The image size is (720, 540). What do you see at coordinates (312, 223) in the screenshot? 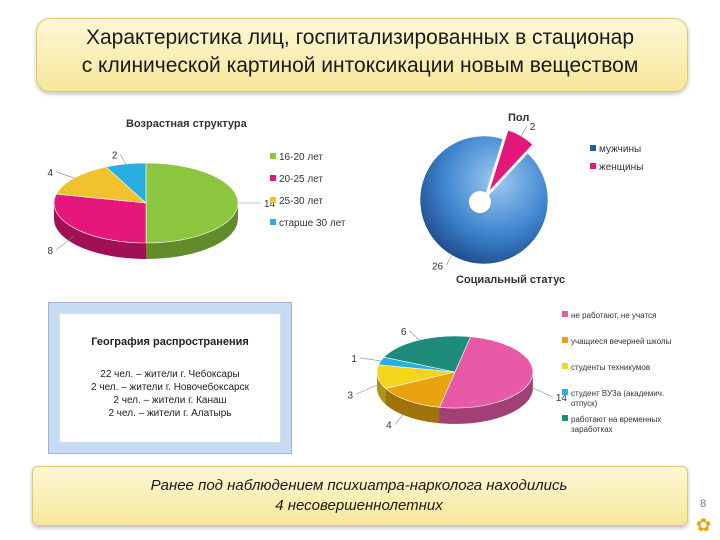
I see `legend-label: старше 30 лет` at bounding box center [312, 223].